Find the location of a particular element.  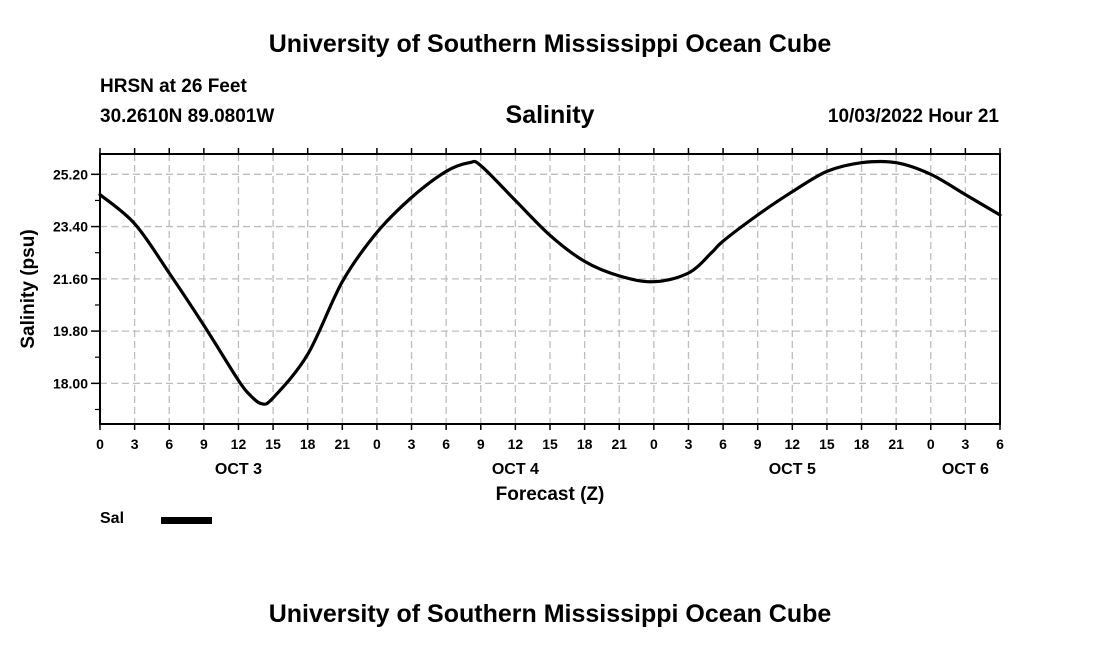

day-label: OCT 5 is located at coordinates (792, 469).